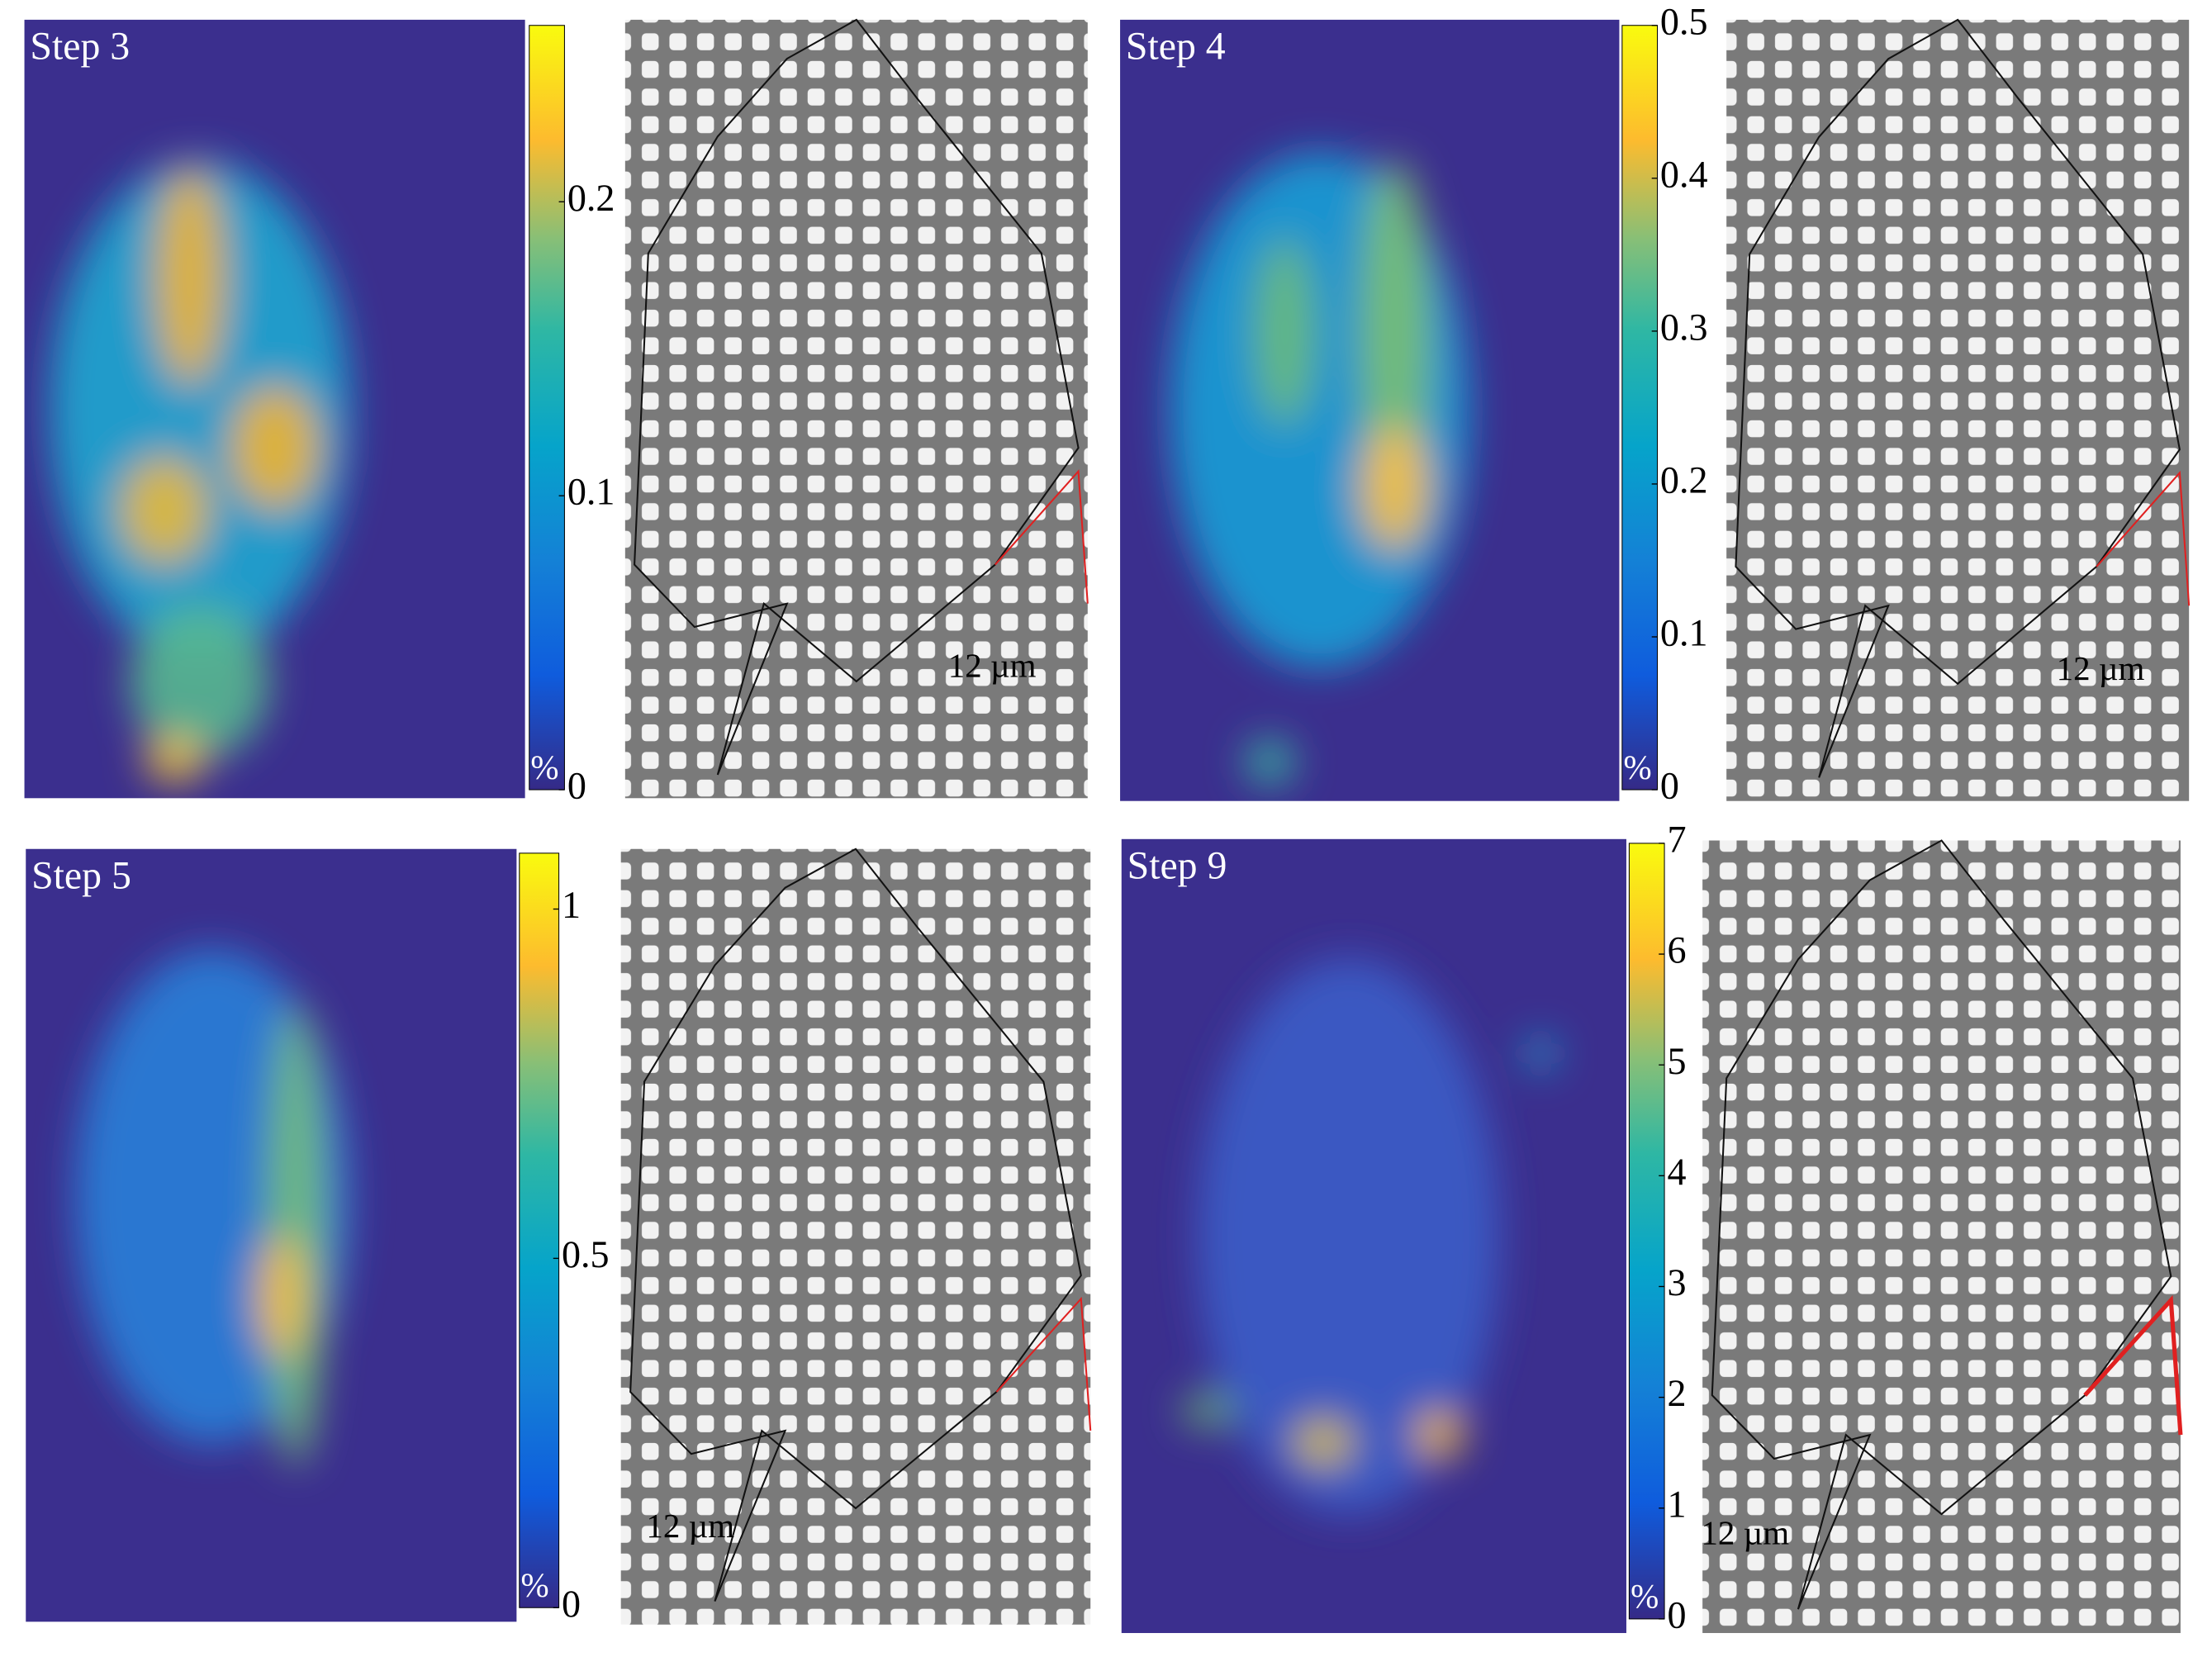  Describe the element at coordinates (1177, 866) in the screenshot. I see `panel-label: Step 9` at that location.